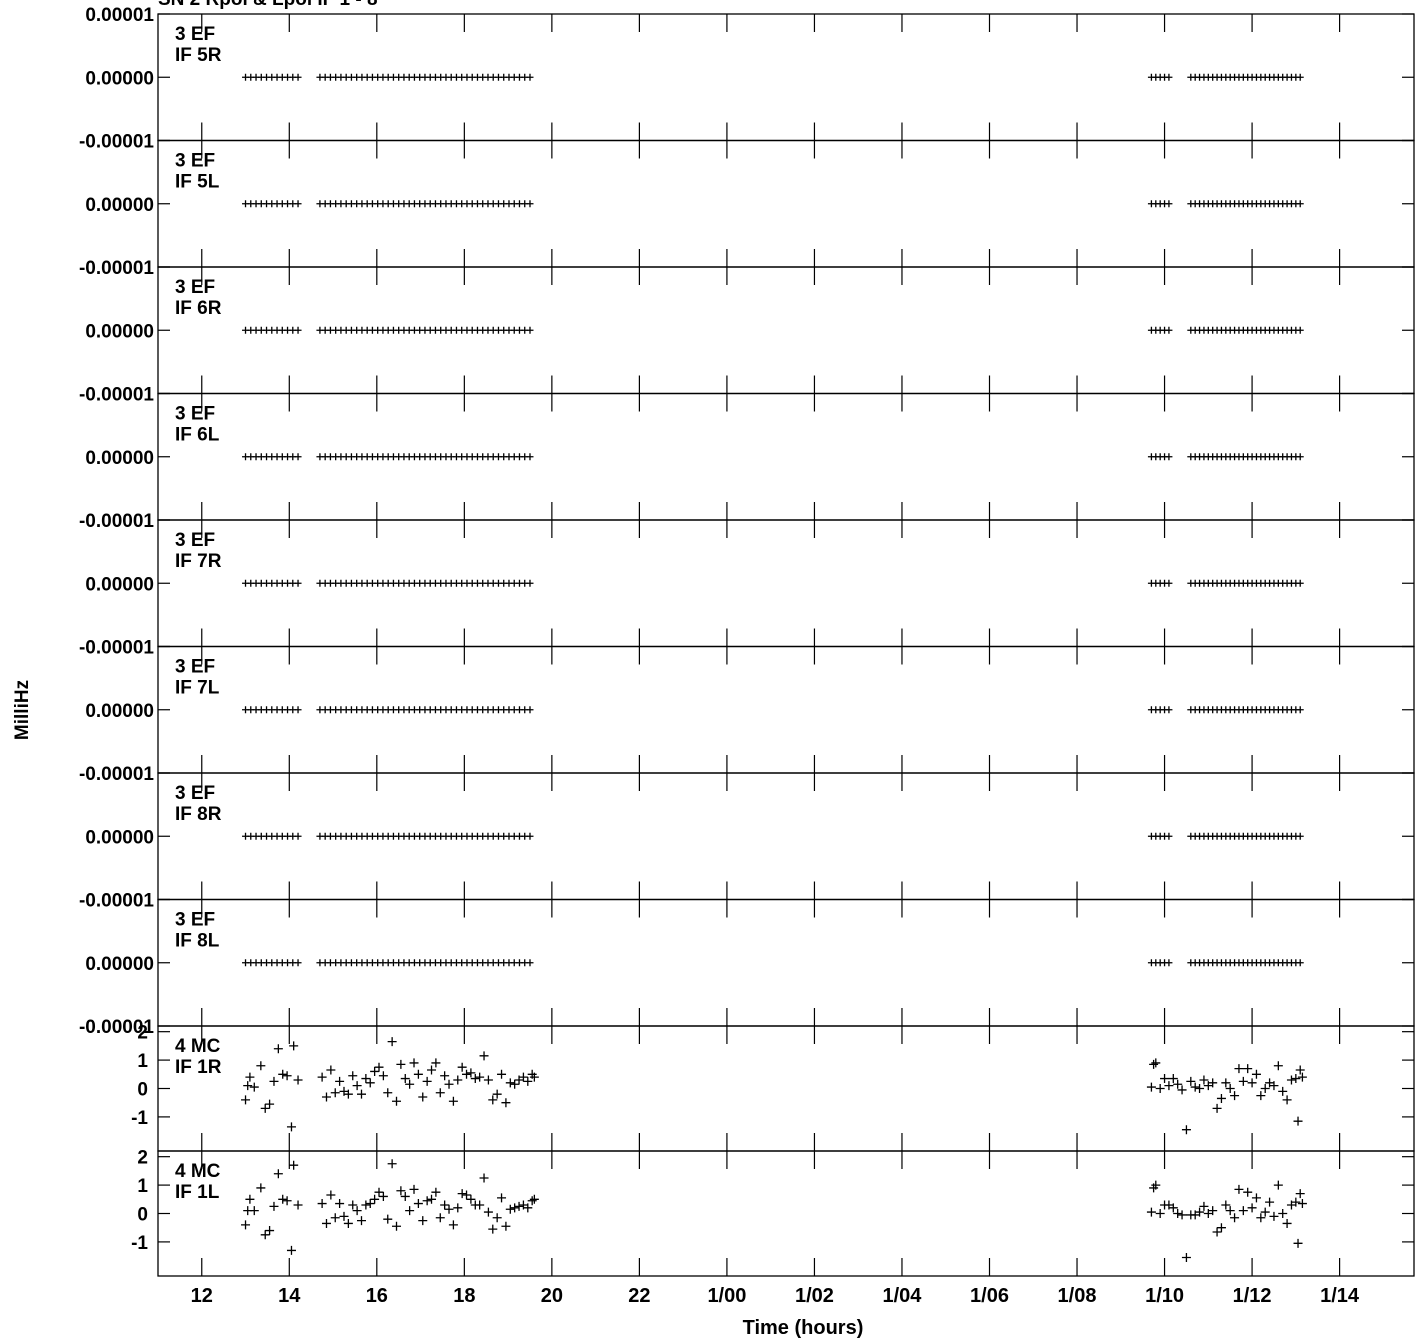 This screenshot has height=1338, width=1415. What do you see at coordinates (198, 1067) in the screenshot?
I see `panel-if-label: IF 1R` at bounding box center [198, 1067].